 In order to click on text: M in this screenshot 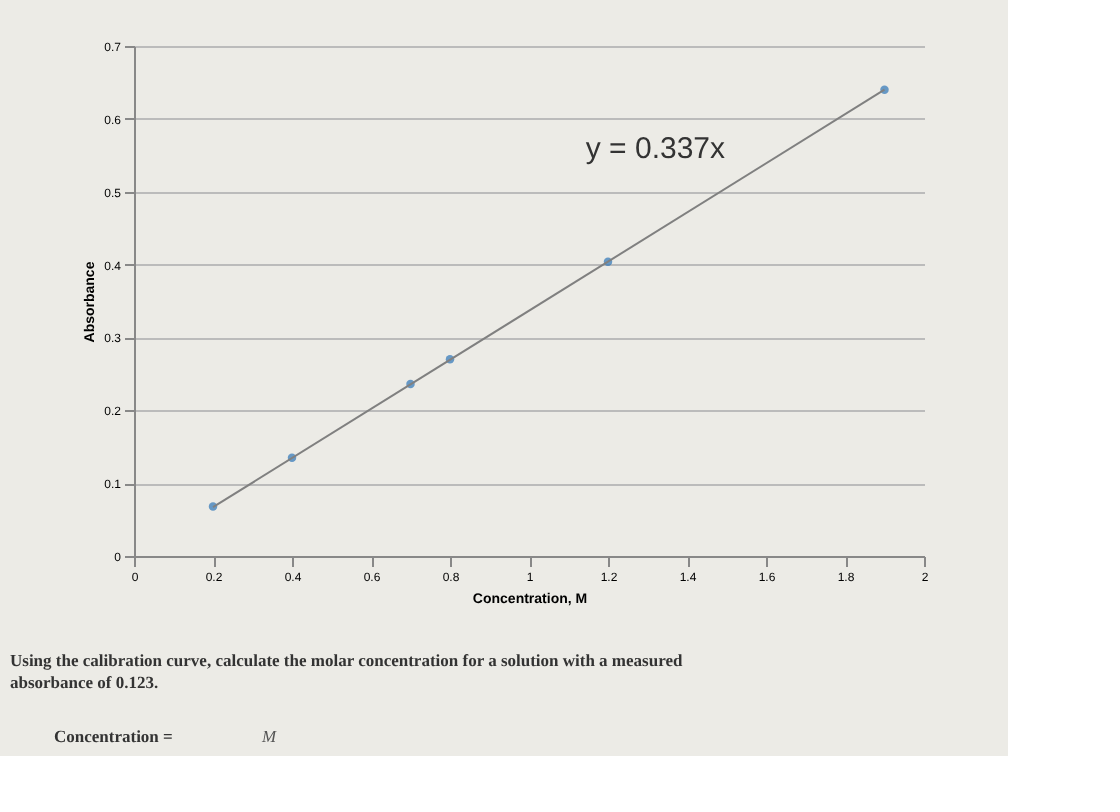, I will do `click(269, 736)`.